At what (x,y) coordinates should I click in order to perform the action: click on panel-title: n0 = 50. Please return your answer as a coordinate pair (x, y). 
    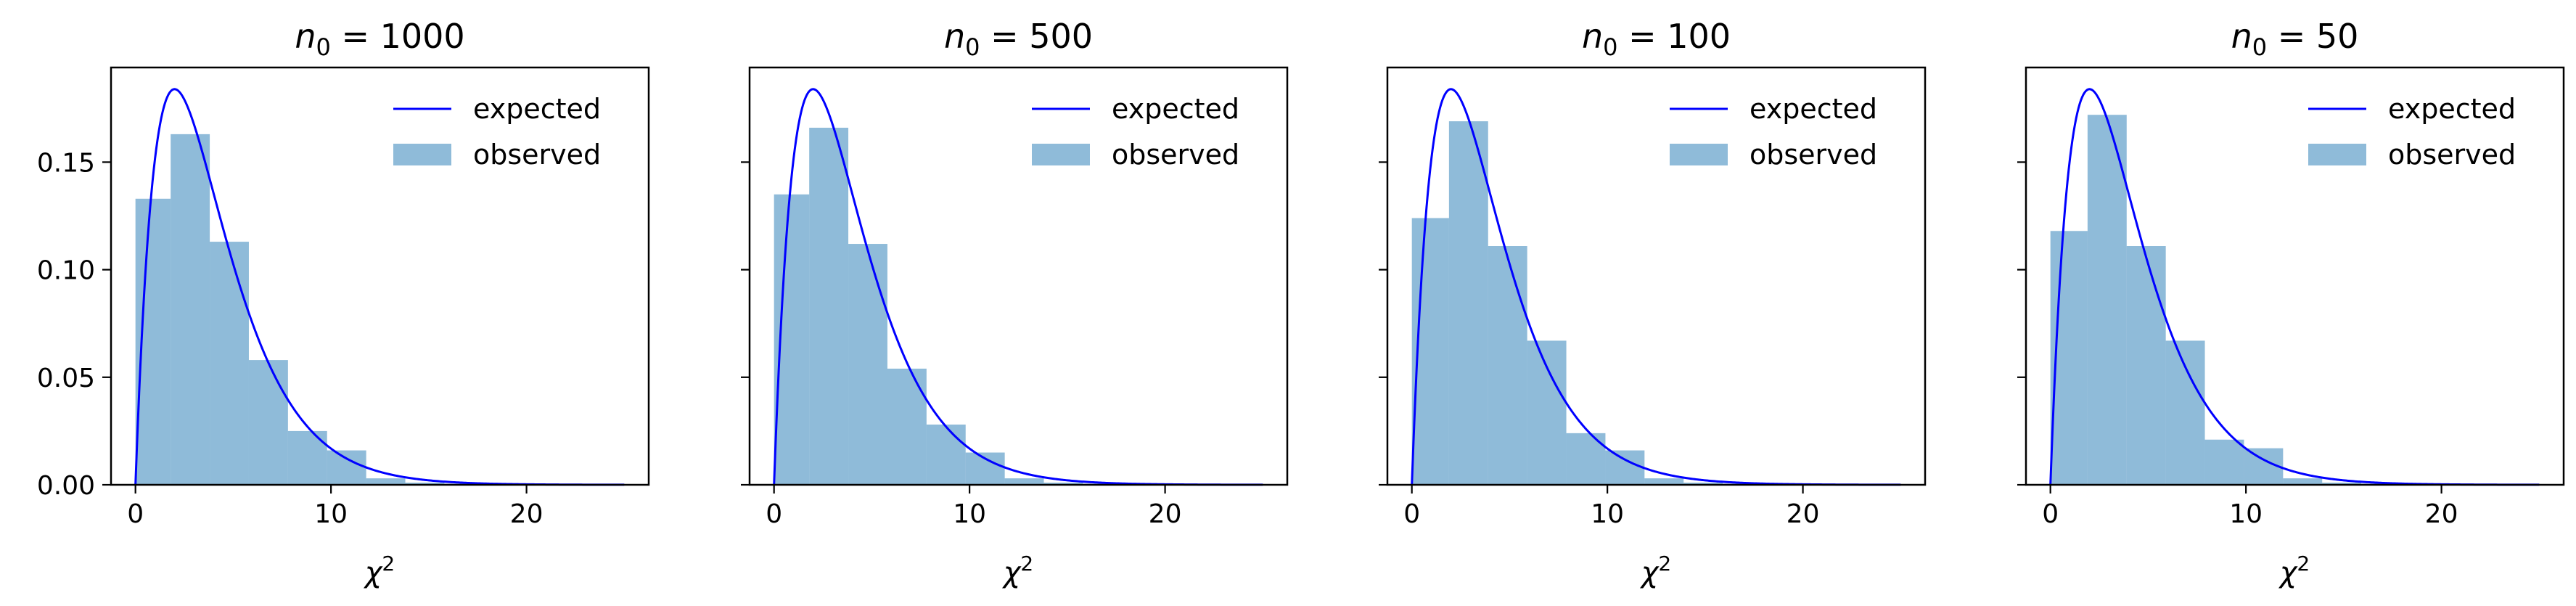
    Looking at the image, I should click on (2295, 39).